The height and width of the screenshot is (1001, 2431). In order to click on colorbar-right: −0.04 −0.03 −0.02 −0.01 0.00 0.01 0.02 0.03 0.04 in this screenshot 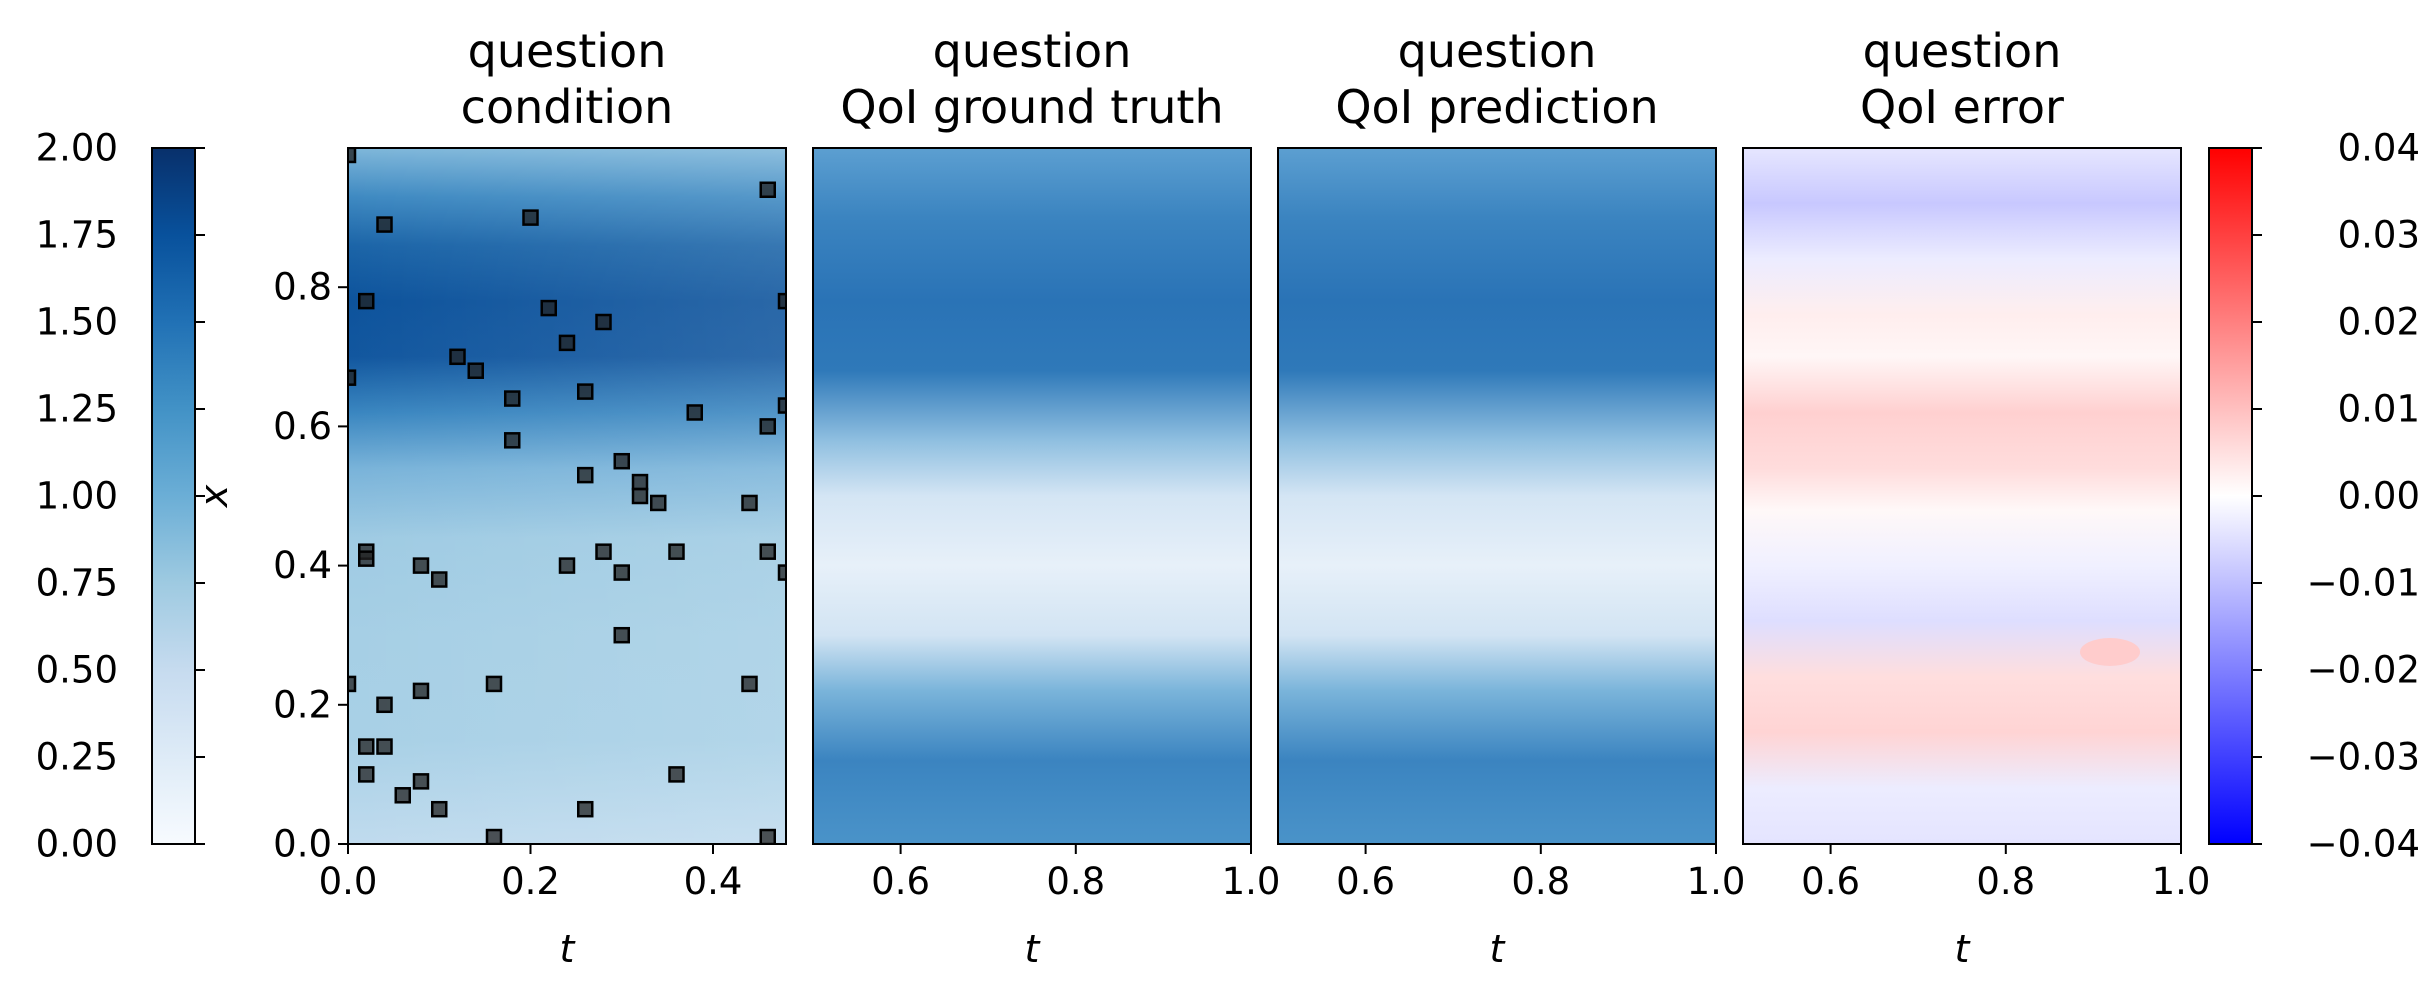, I will do `click(2314, 496)`.